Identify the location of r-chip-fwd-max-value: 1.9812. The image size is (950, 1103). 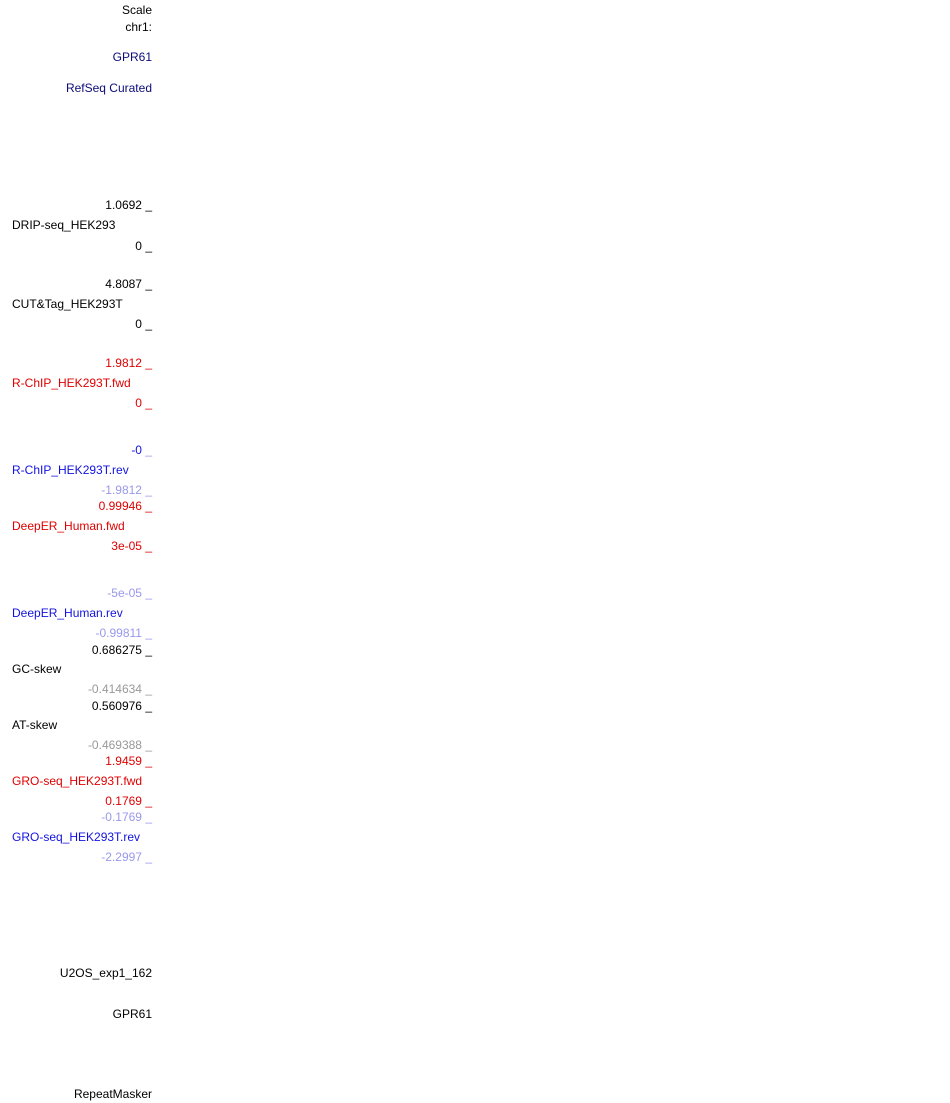
(123, 363).